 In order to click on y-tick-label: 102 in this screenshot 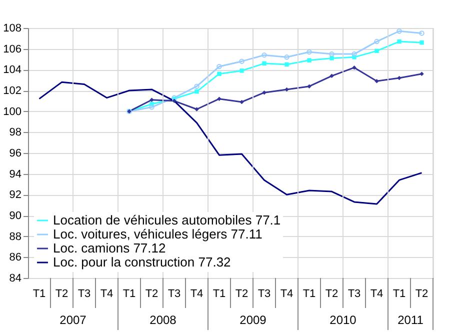, I will do `click(12, 91)`.